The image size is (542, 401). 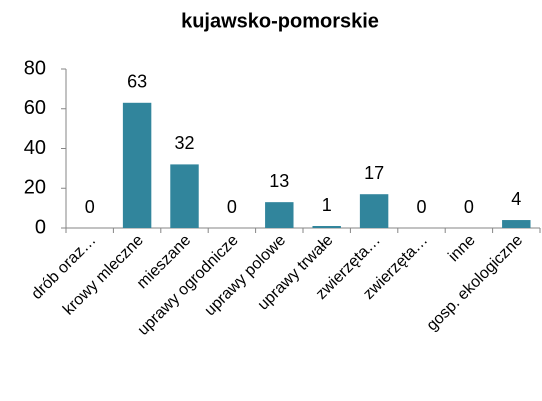 What do you see at coordinates (35, 68) in the screenshot?
I see `y-tick-label: 80` at bounding box center [35, 68].